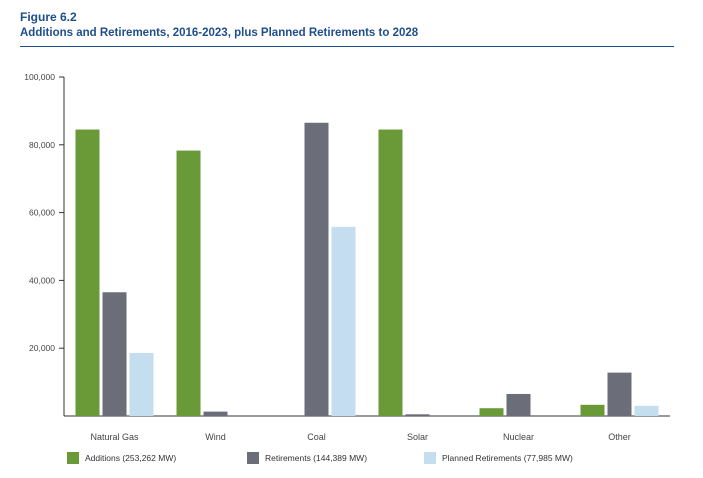 The image size is (703, 478). Describe the element at coordinates (253, 458) in the screenshot. I see `legend-swatch-retirements` at that location.